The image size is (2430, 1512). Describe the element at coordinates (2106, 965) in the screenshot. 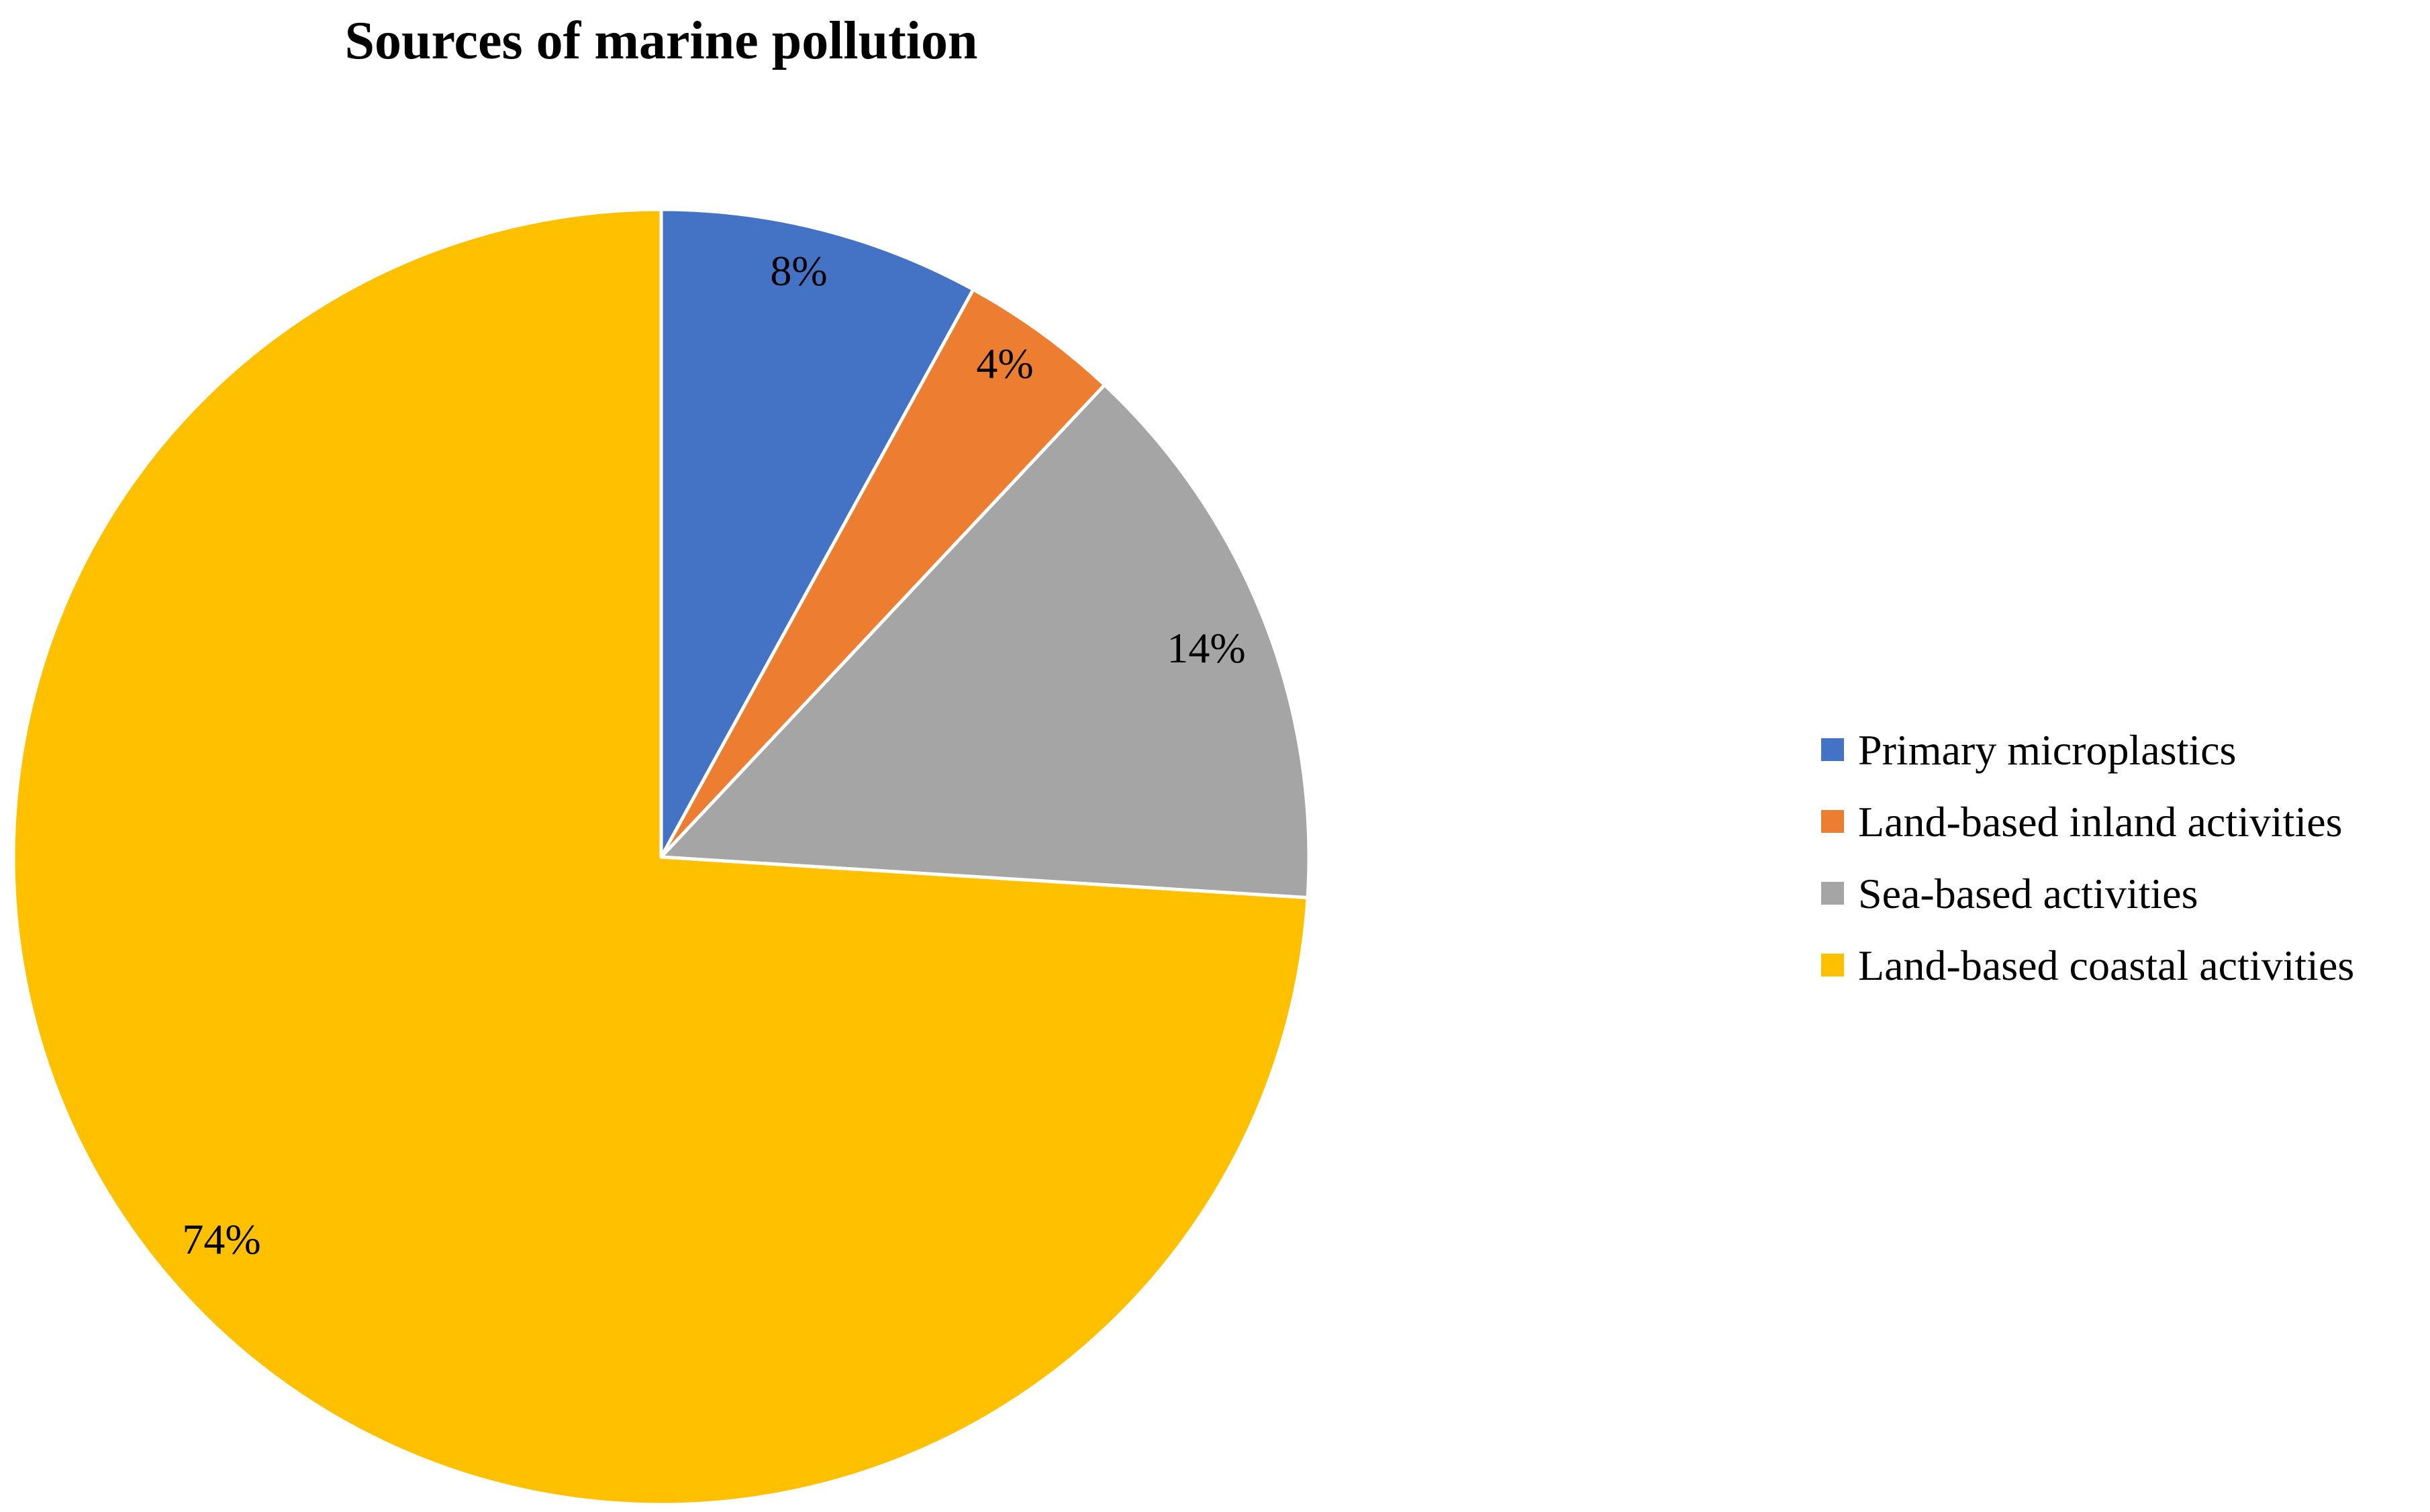

I see `legend-label-land-based-coastal-activities: Land-based coastal activities` at that location.